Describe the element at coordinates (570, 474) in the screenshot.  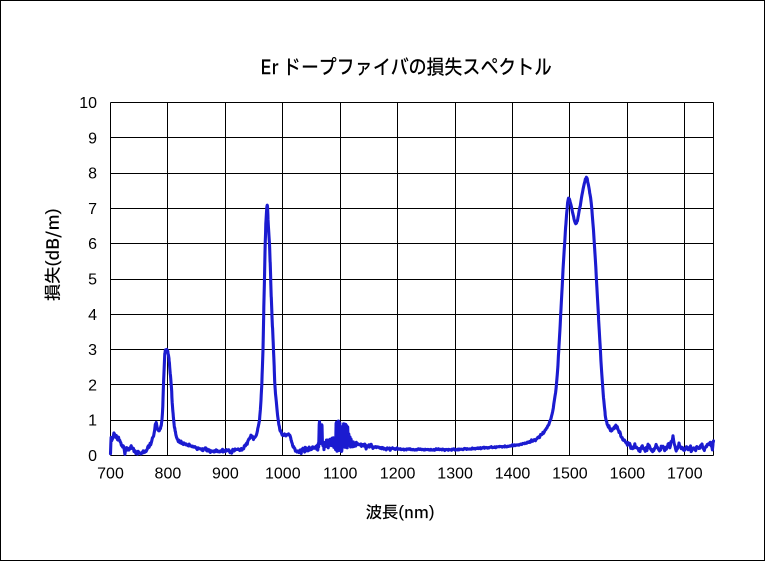
I see `svg-text: 1500` at that location.